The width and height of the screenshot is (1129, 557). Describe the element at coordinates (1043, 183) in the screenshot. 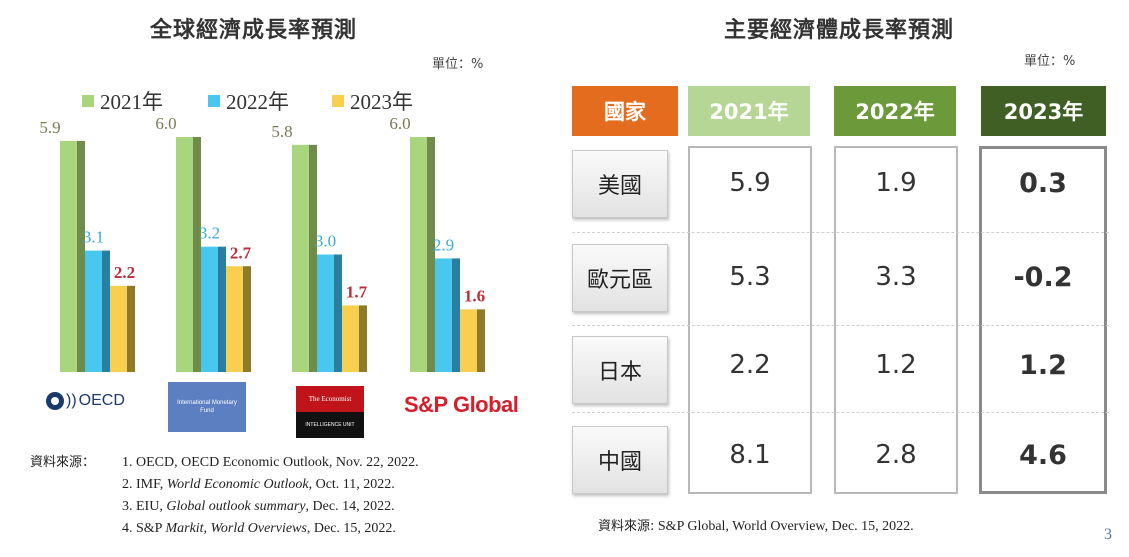

I see `cell-us-2023: 0.3` at that location.